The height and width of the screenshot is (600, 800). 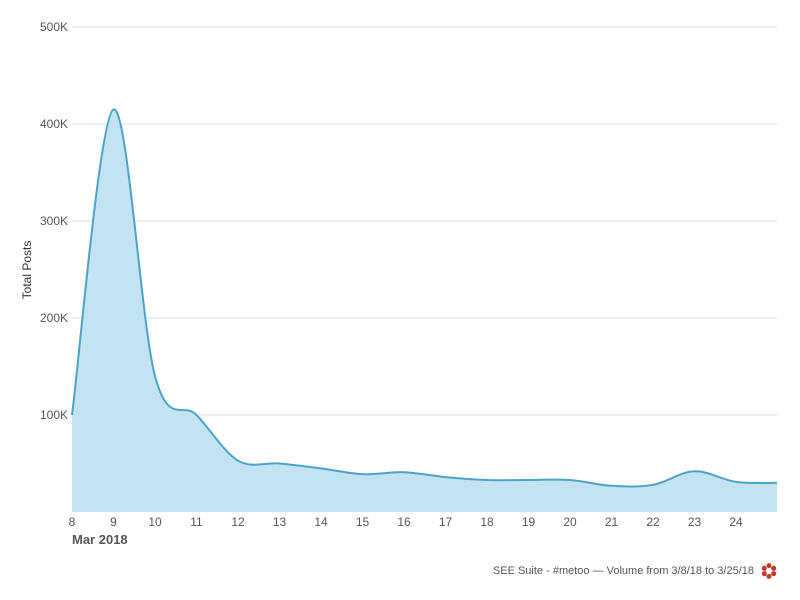 What do you see at coordinates (113, 522) in the screenshot?
I see `x-tick-label: 9` at bounding box center [113, 522].